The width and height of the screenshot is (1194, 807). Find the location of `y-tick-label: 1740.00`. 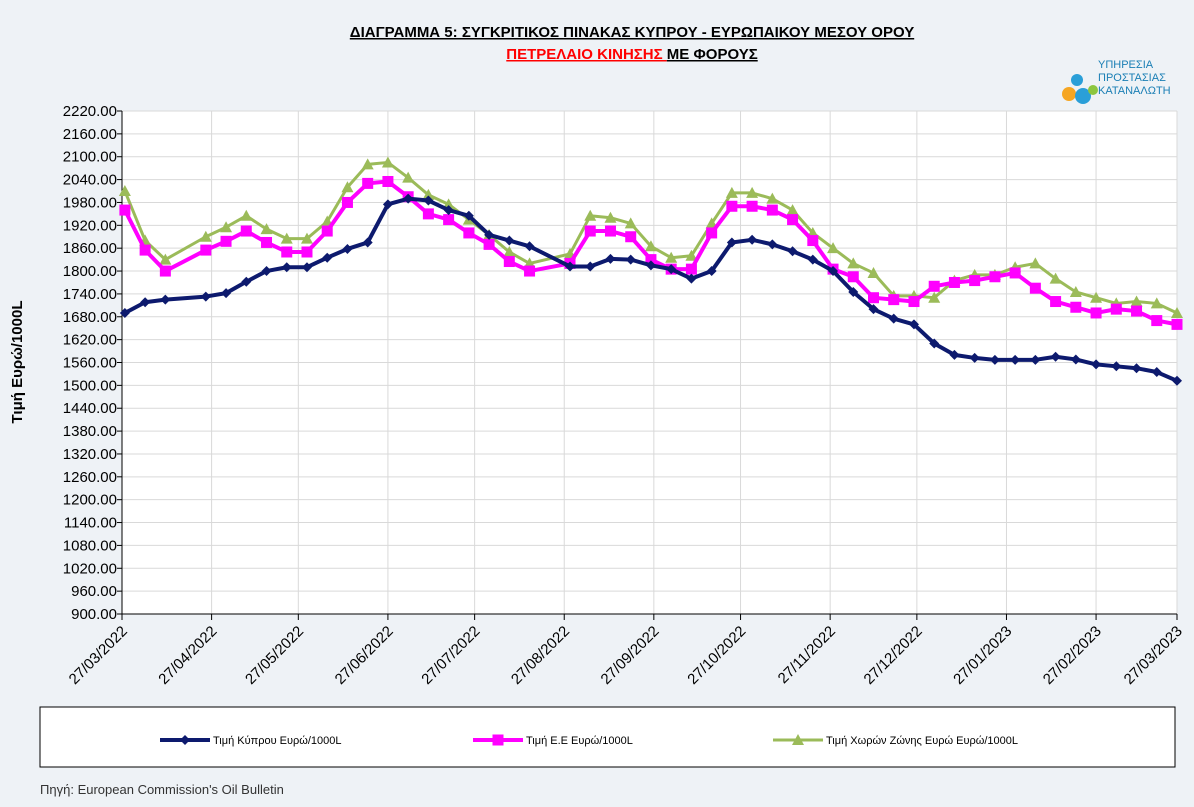

y-tick-label: 1740.00 is located at coordinates (90, 294).